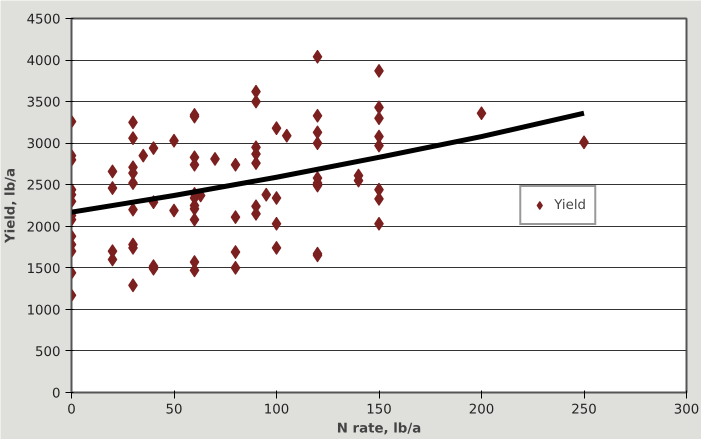 Image resolution: width=701 pixels, height=439 pixels. Describe the element at coordinates (379, 429) in the screenshot. I see `x-axis-title: N rate, lb/a` at that location.